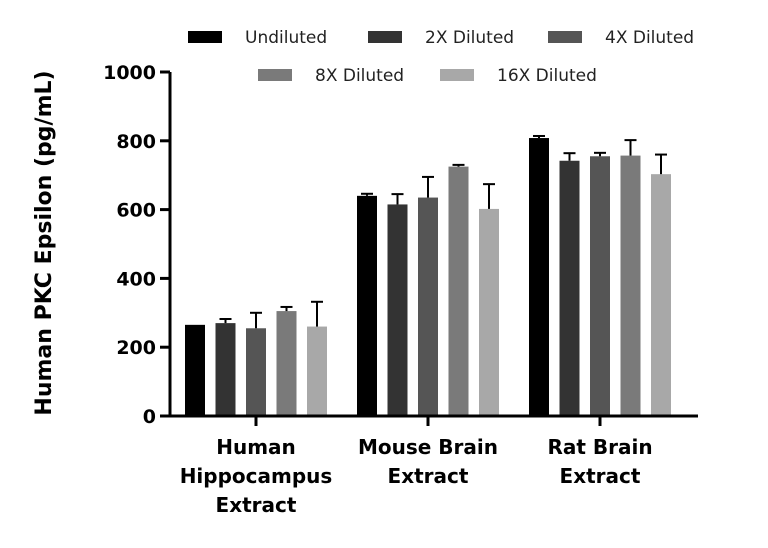 Image resolution: width=768 pixels, height=548 pixels. I want to click on legend-item: 4X Diluted, so click(621, 38).